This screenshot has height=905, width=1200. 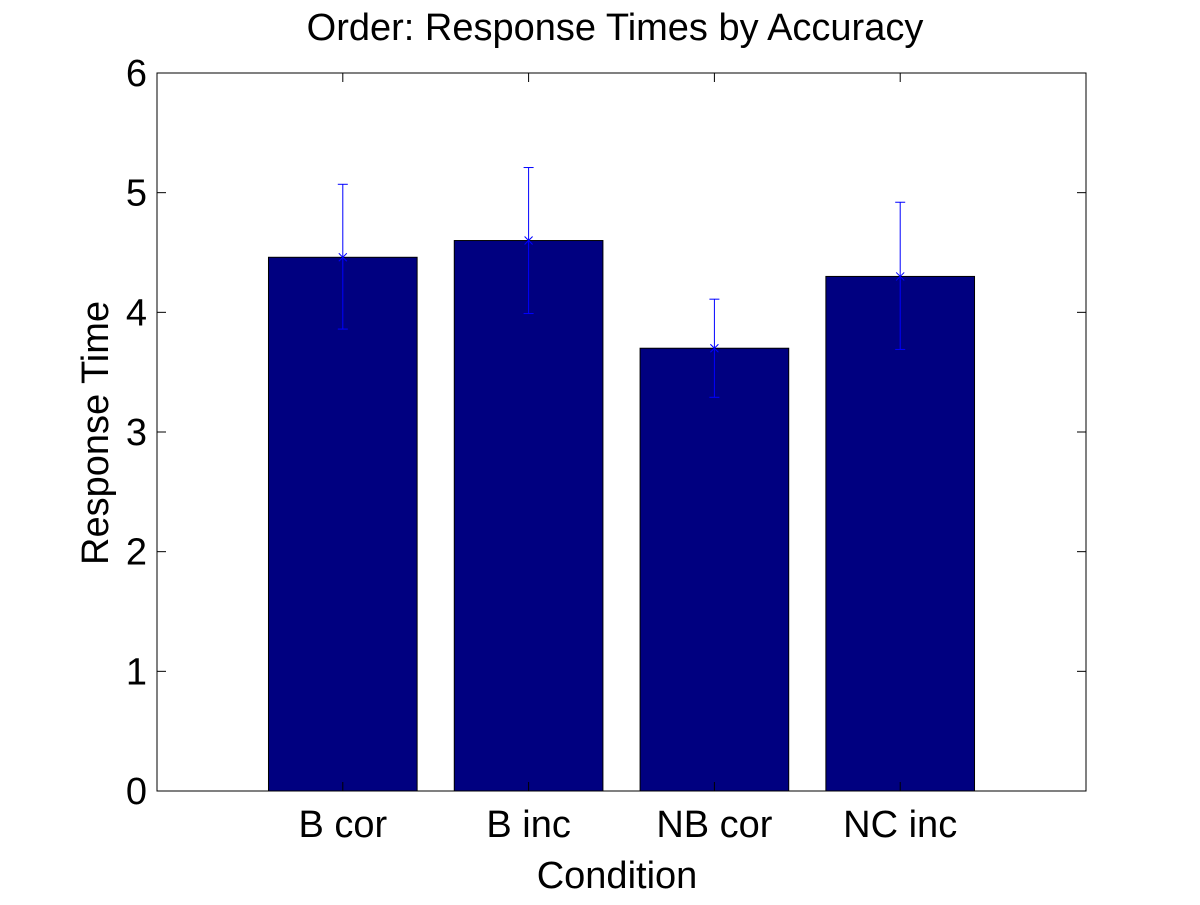 What do you see at coordinates (96, 433) in the screenshot?
I see `y-axis-label: Response Time` at bounding box center [96, 433].